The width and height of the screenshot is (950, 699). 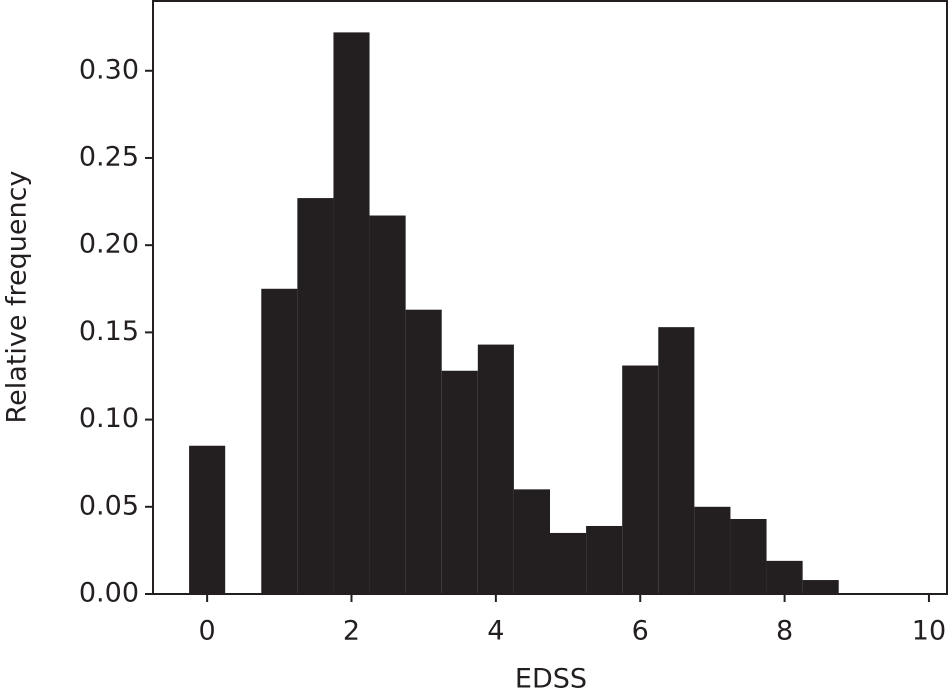 What do you see at coordinates (551, 679) in the screenshot?
I see `x-axis-label: EDSS` at bounding box center [551, 679].